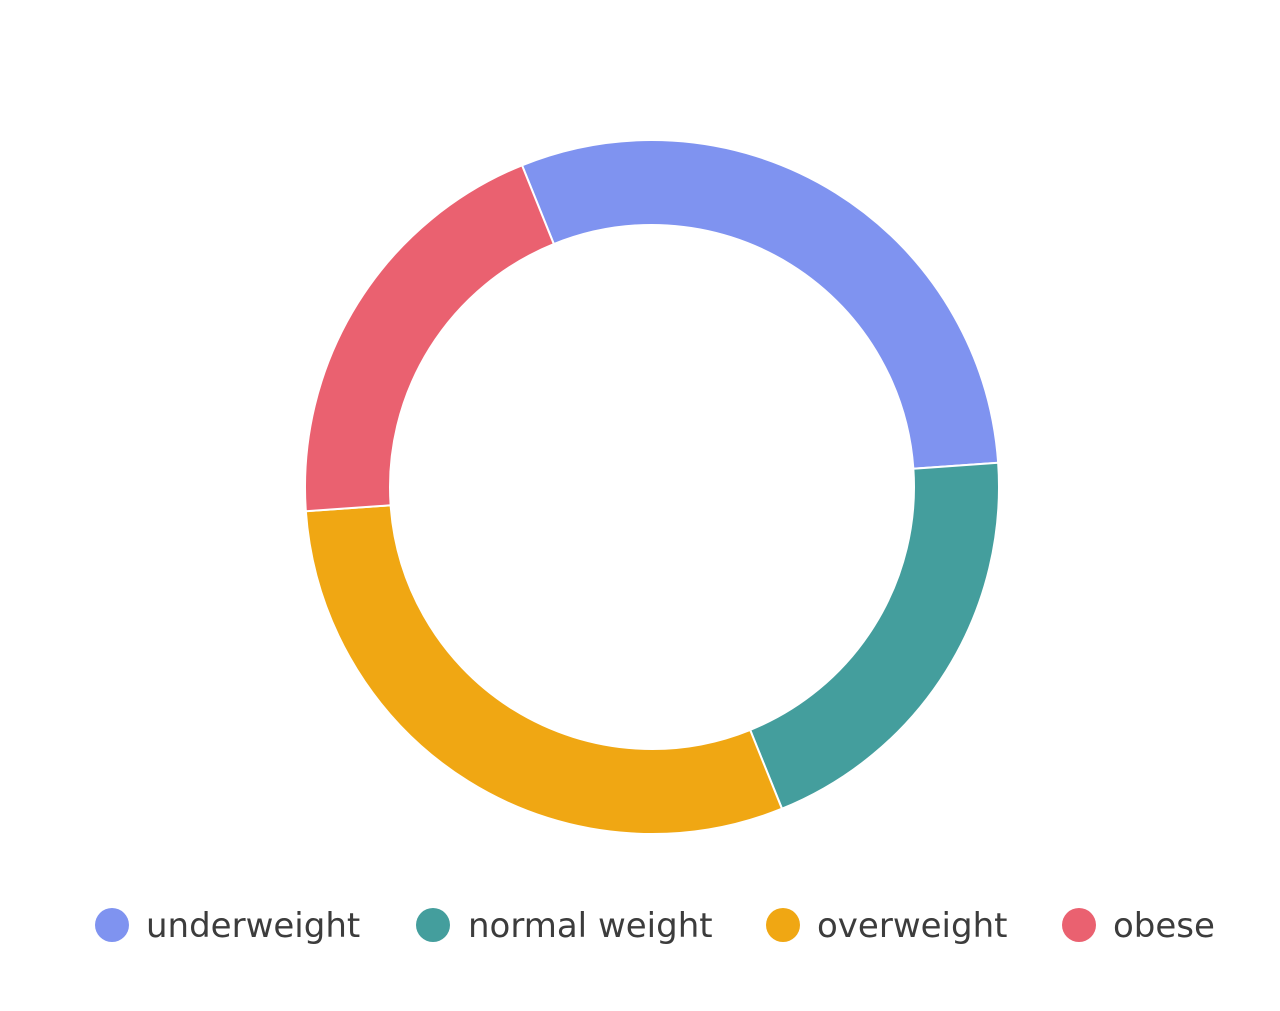  What do you see at coordinates (430, 338) in the screenshot?
I see `slice-obese` at bounding box center [430, 338].